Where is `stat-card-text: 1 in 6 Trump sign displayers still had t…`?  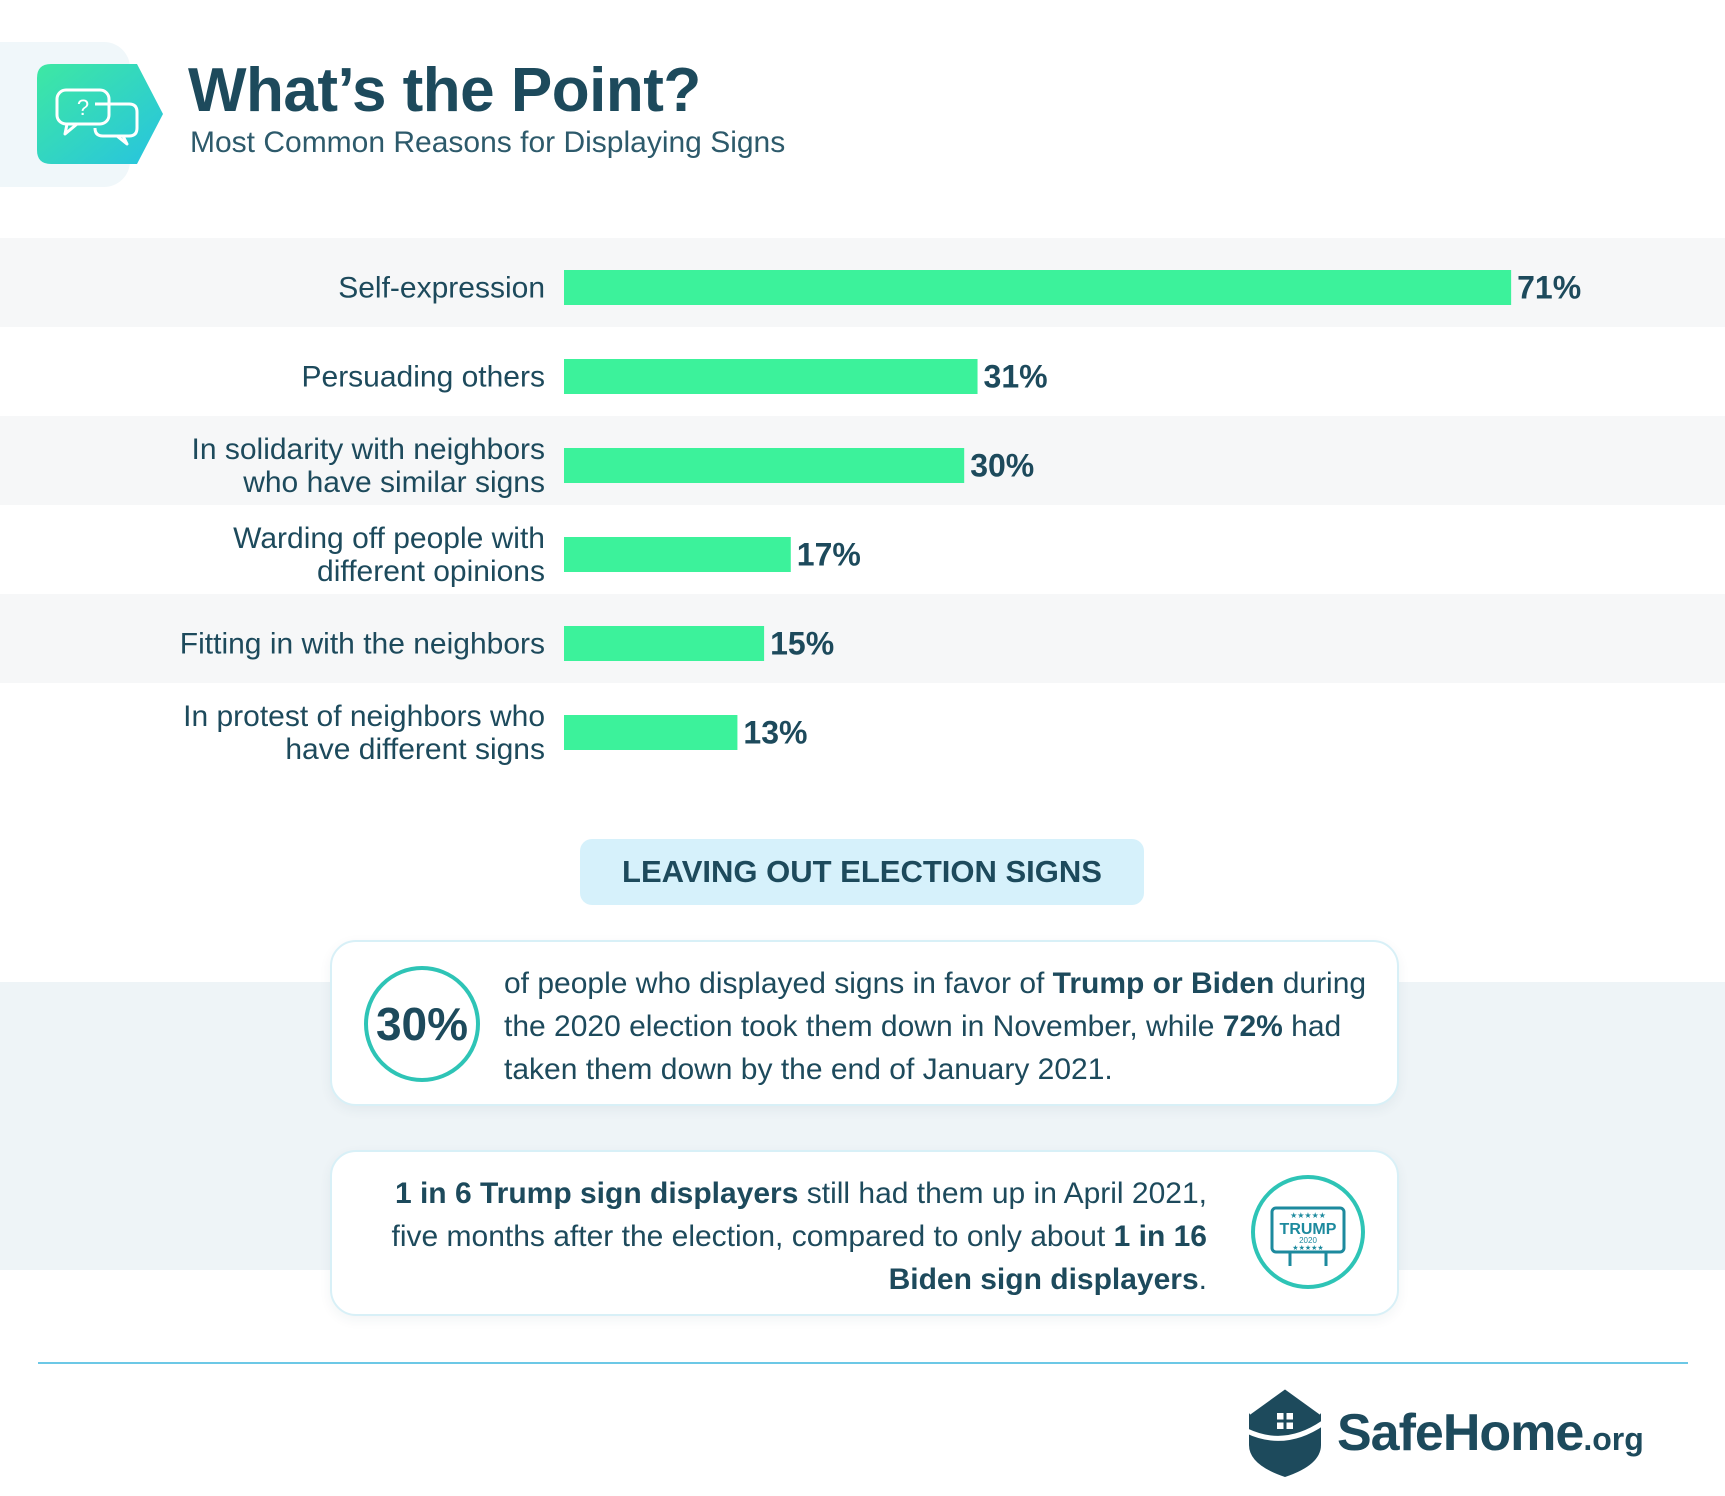 stat-card-text: 1 in 6 Trump sign displayers still had t… is located at coordinates (789, 1236).